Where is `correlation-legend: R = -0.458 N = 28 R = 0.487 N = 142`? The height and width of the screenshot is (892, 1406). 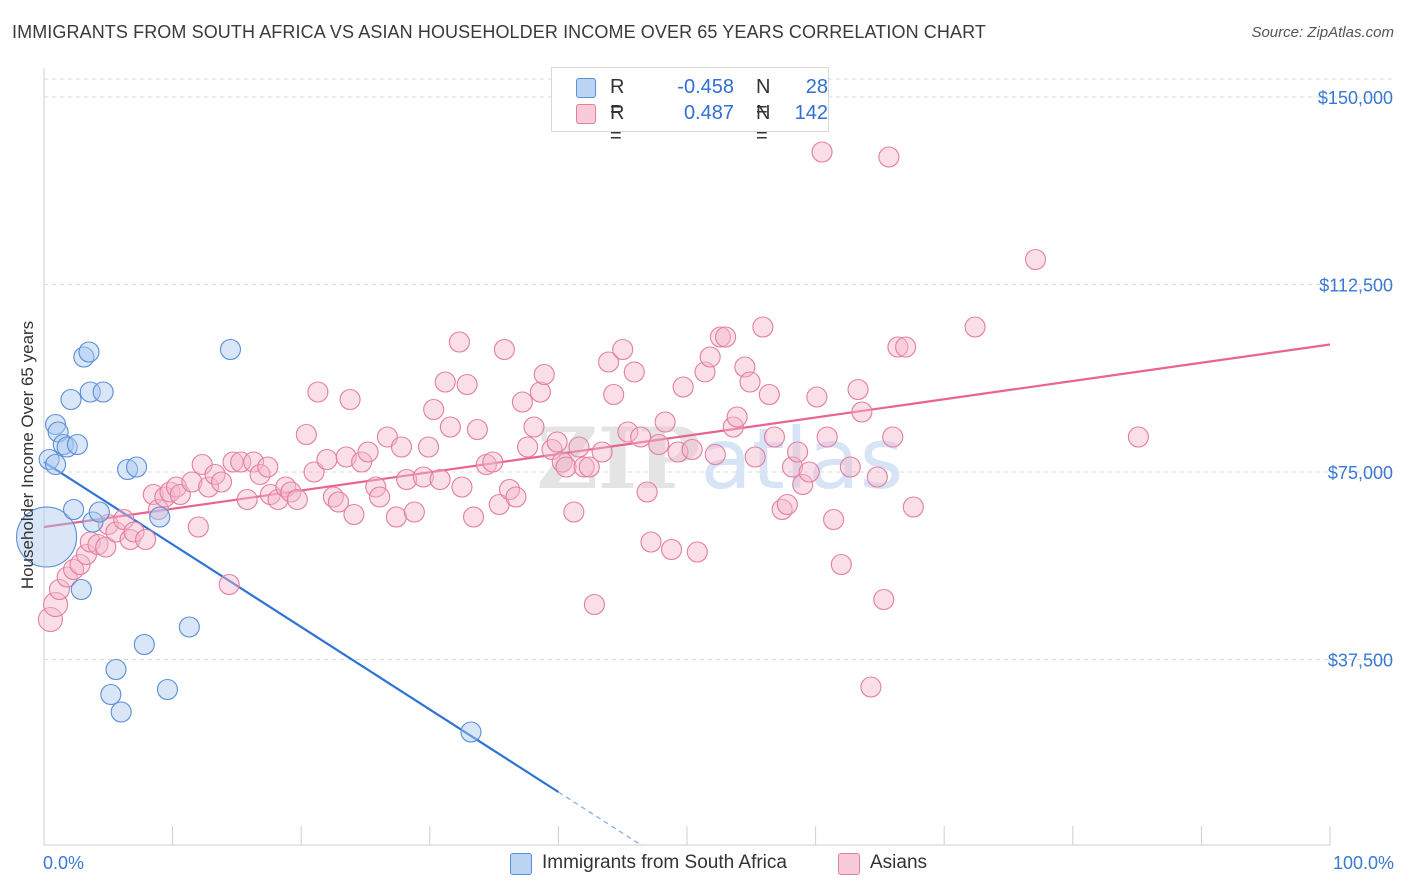 correlation-legend: R = -0.458 N = 28 R = 0.487 N = 142 is located at coordinates (690, 107).